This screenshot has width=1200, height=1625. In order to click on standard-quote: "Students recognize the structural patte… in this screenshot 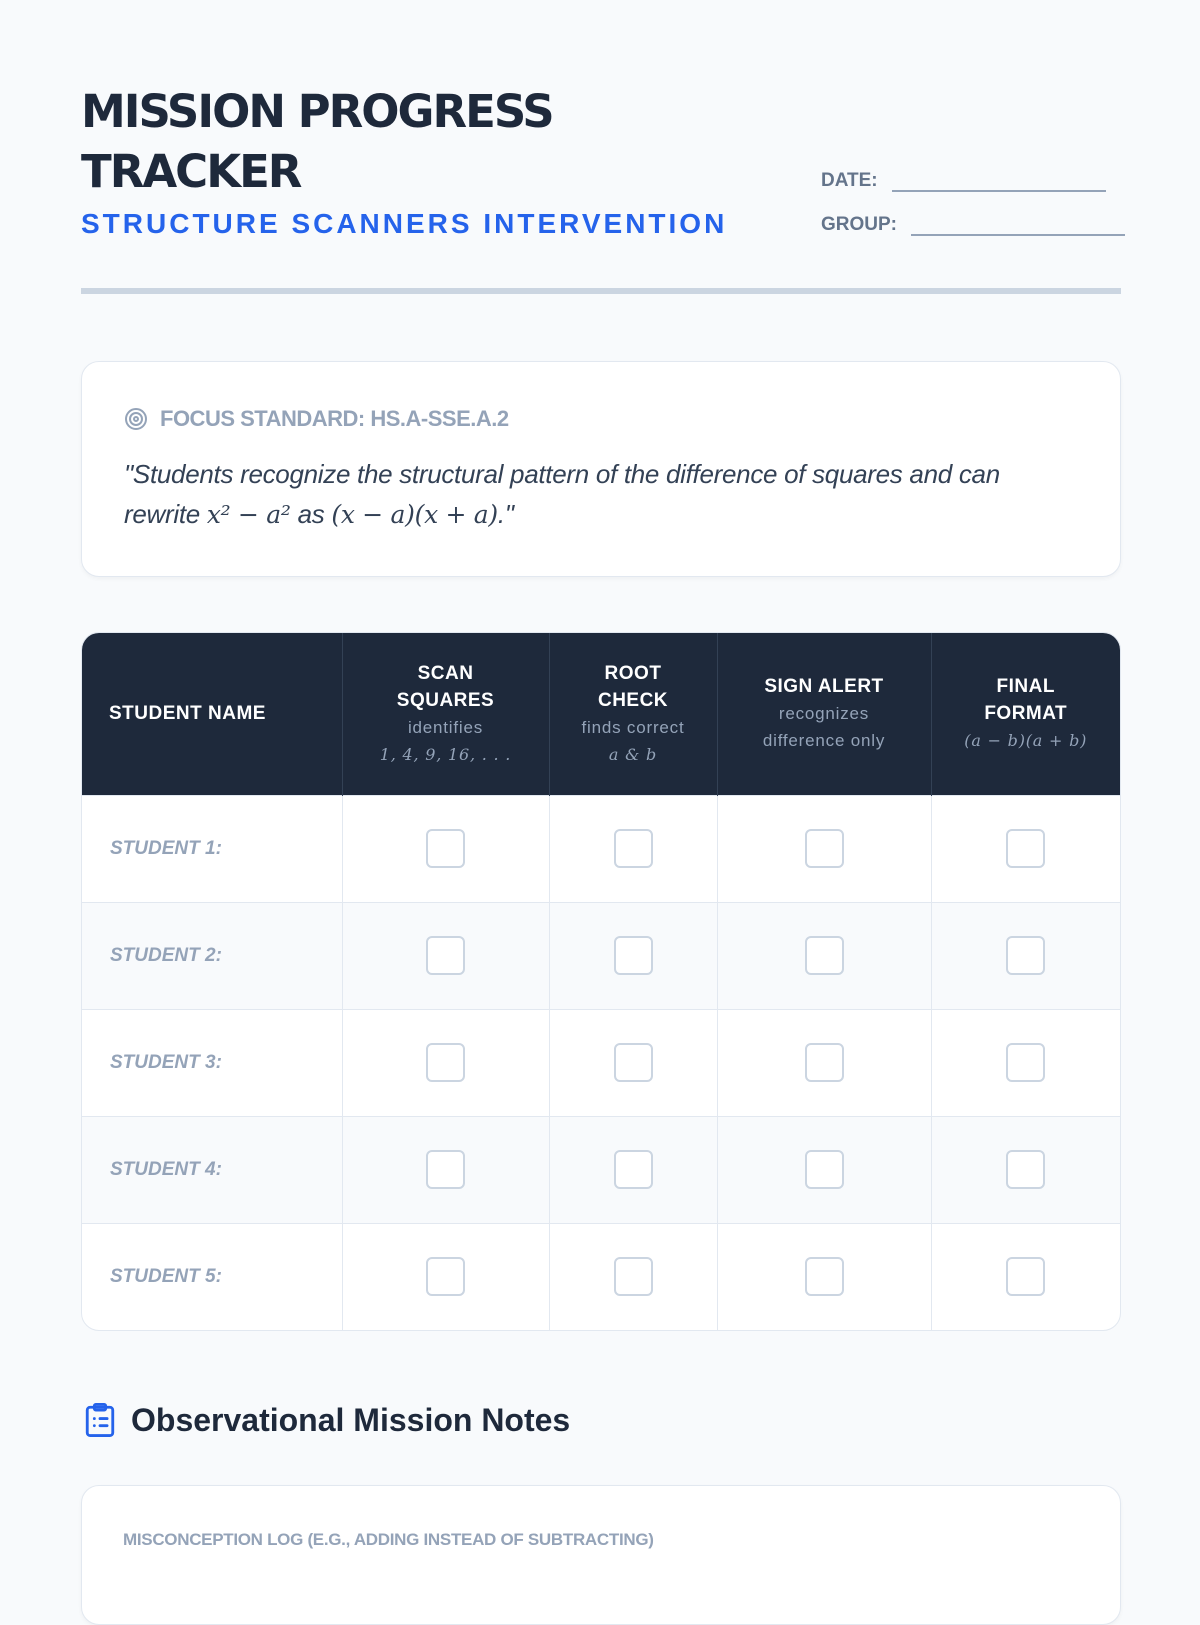, I will do `click(562, 494)`.